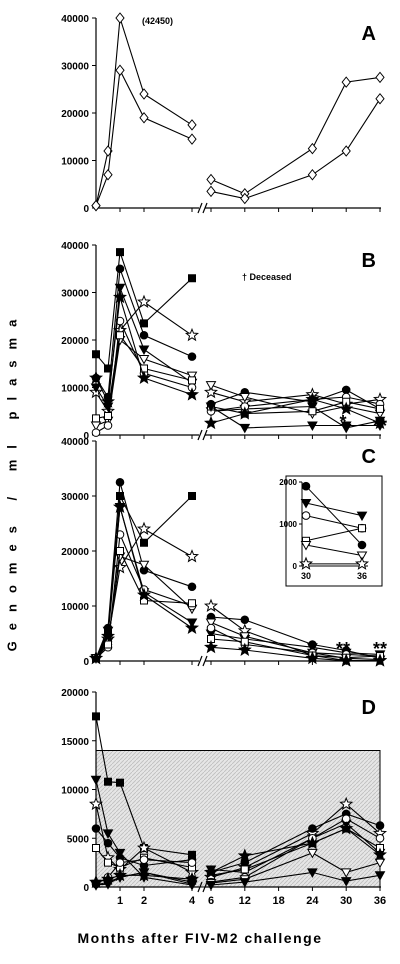 Image resolution: width=400 pixels, height=964 pixels. I want to click on panel-C-series-3-point-4-shape, so click(144, 528).